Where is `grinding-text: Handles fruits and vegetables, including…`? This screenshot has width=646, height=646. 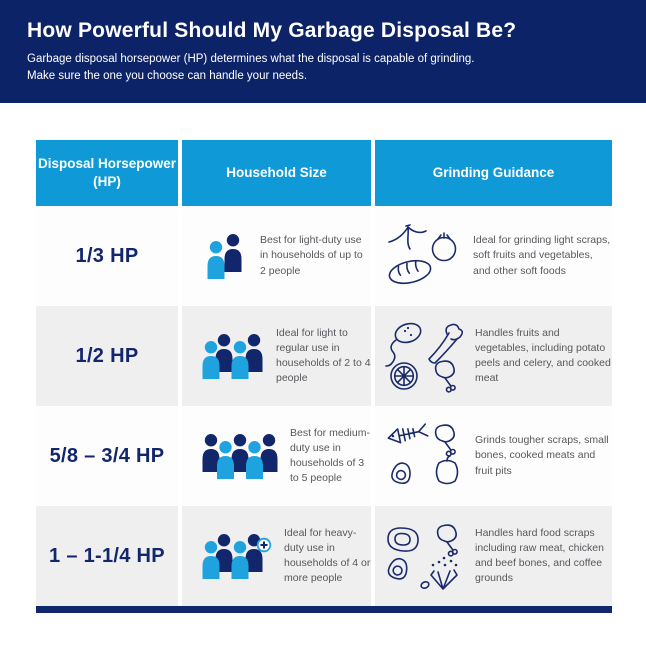
grinding-text: Handles fruits and vegetables, including… is located at coordinates (543, 355).